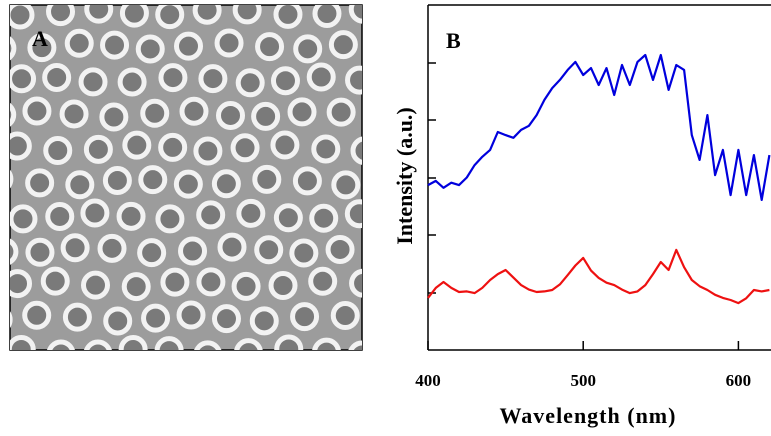 The image size is (771, 436). What do you see at coordinates (428, 380) in the screenshot?
I see `x-tick-label: 400` at bounding box center [428, 380].